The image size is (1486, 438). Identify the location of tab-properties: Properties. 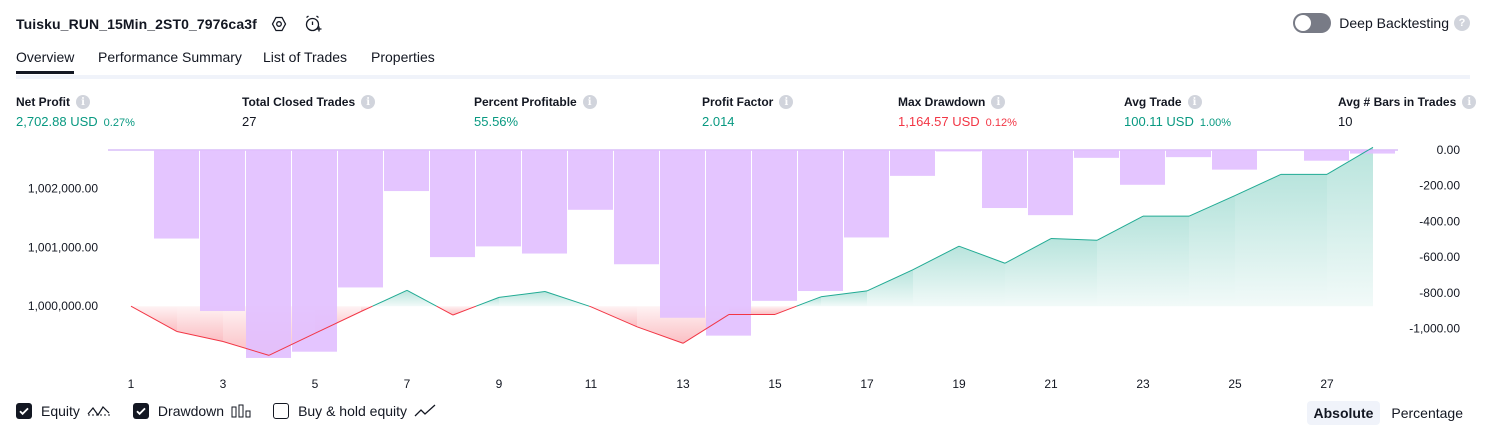
(403, 57).